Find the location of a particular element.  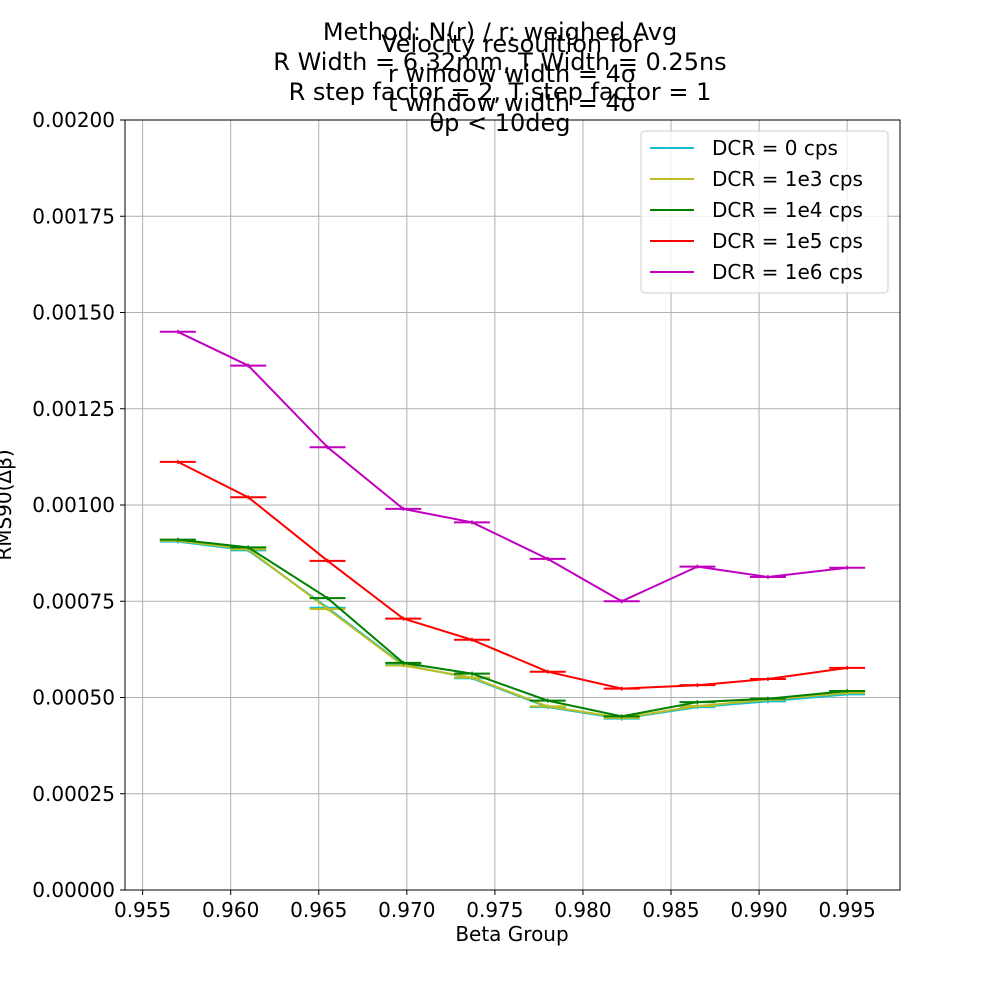

x-tick-label: 0.970 is located at coordinates (406, 910).